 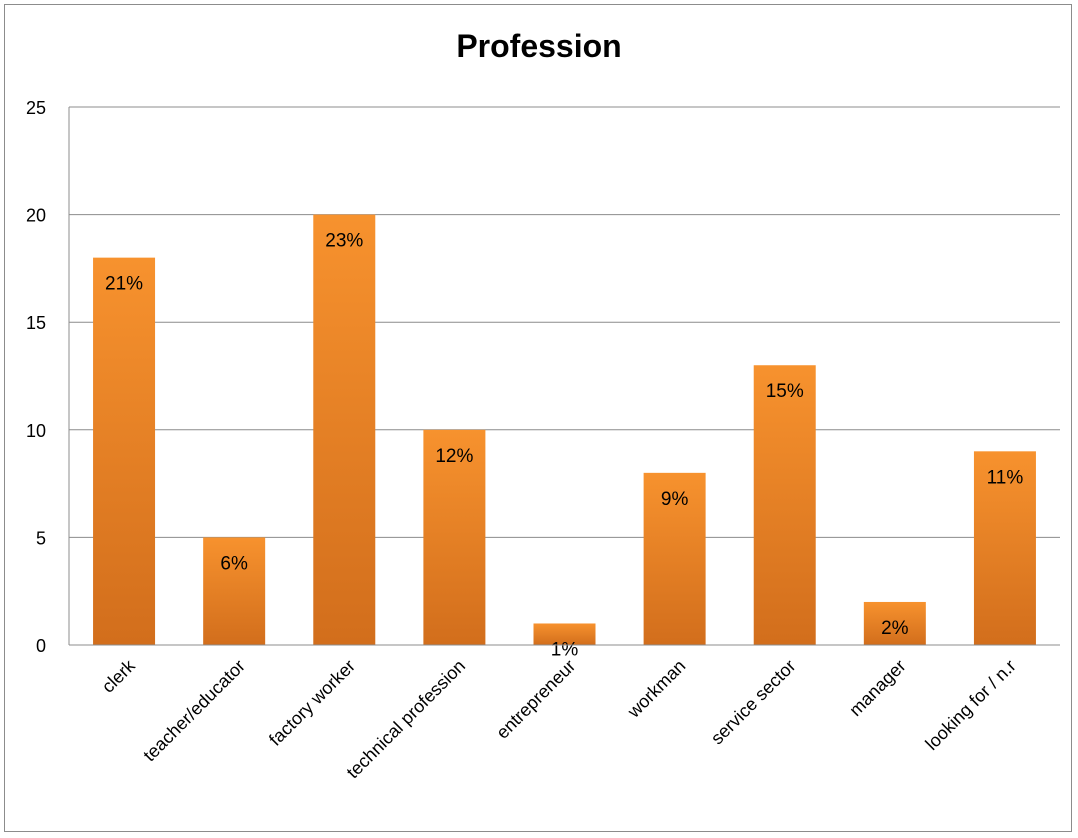 What do you see at coordinates (41, 646) in the screenshot?
I see `y-tick-label: 0` at bounding box center [41, 646].